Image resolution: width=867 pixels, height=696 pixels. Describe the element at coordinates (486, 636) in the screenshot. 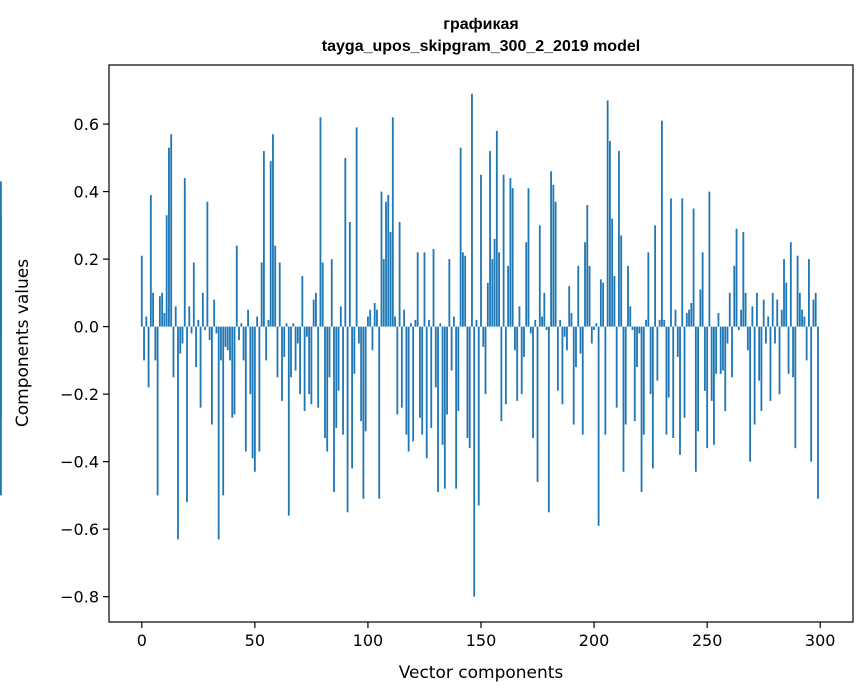

I see `x-axis: 0 50 100 150 200 250 300` at that location.